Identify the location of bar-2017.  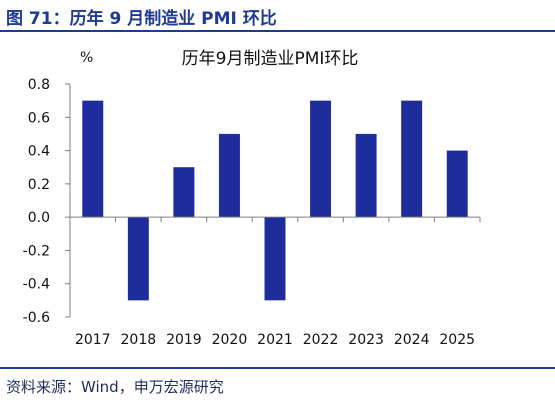
(93, 159).